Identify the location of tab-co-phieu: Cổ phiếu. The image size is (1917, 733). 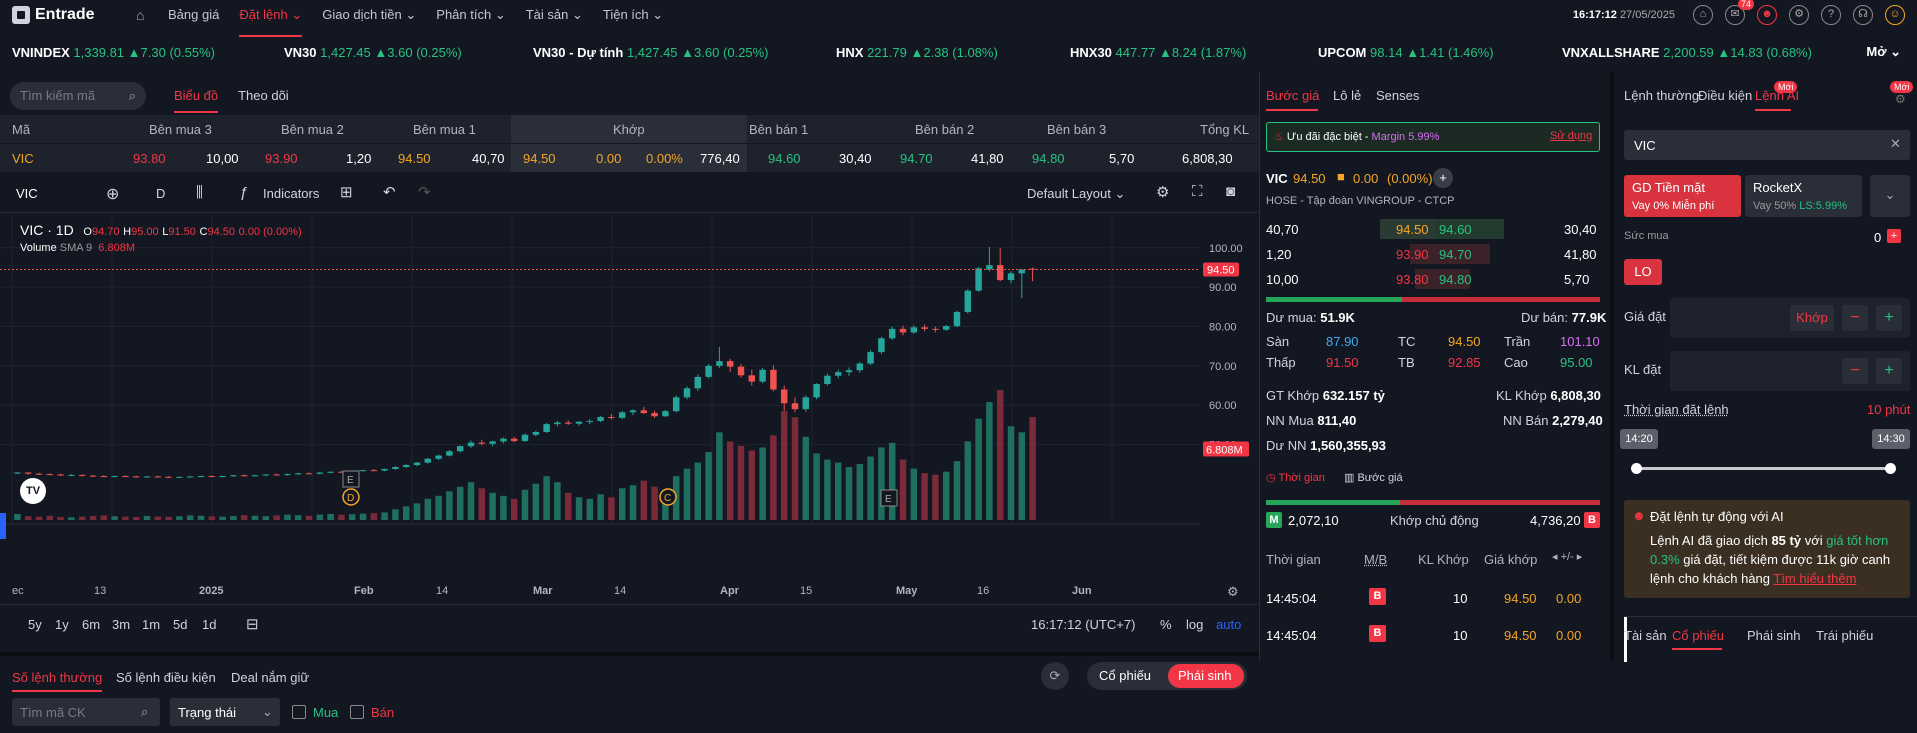
(1698, 635).